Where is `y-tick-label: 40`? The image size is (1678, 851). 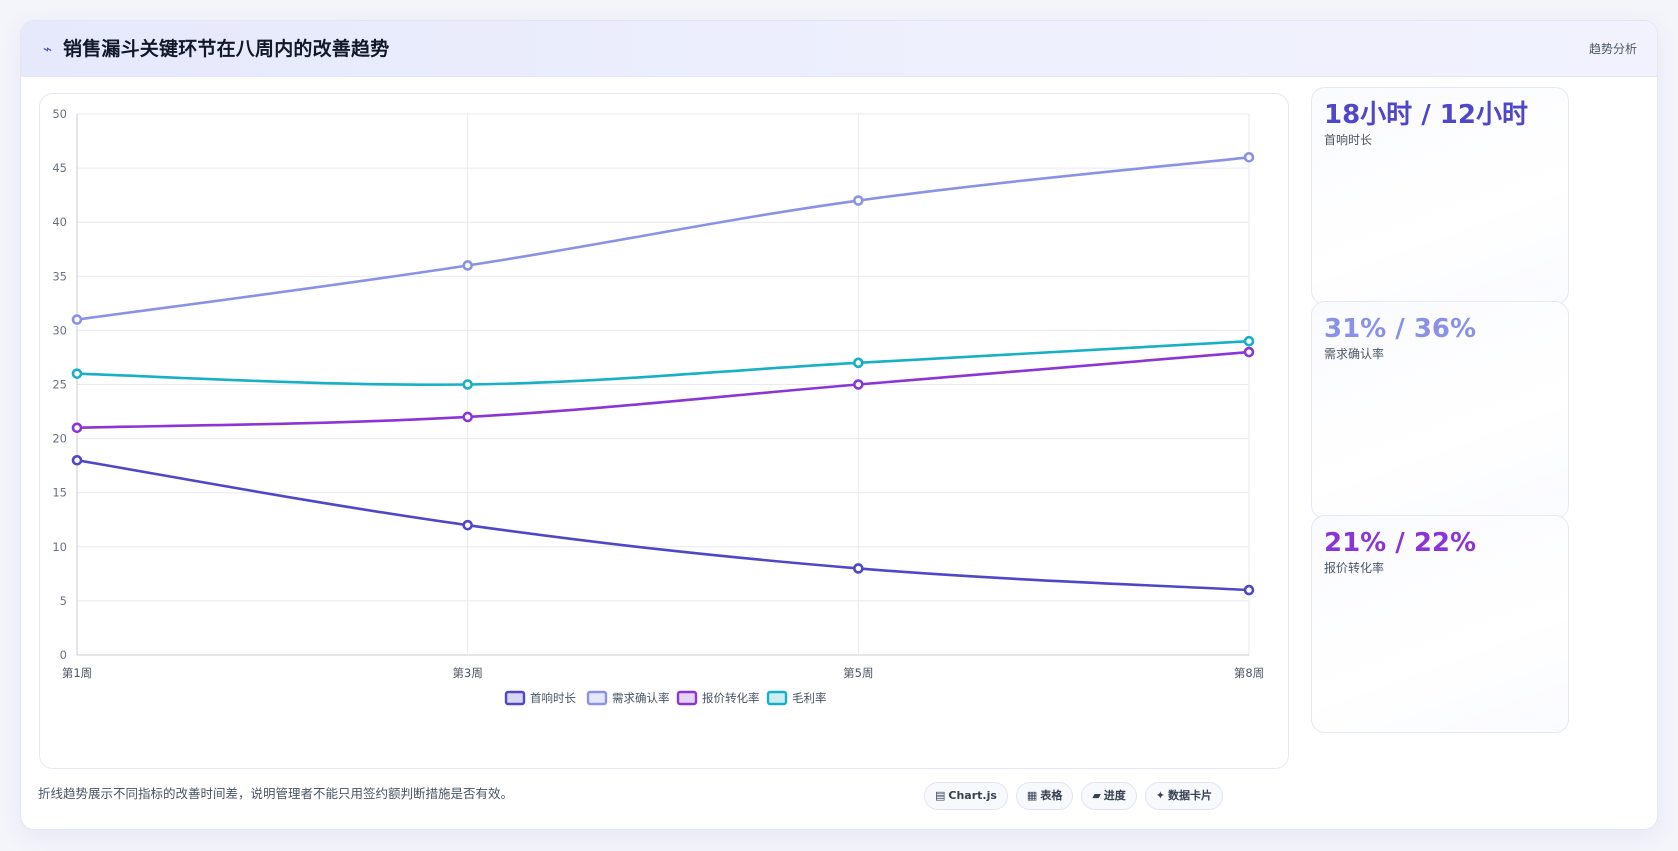 y-tick-label: 40 is located at coordinates (59, 222).